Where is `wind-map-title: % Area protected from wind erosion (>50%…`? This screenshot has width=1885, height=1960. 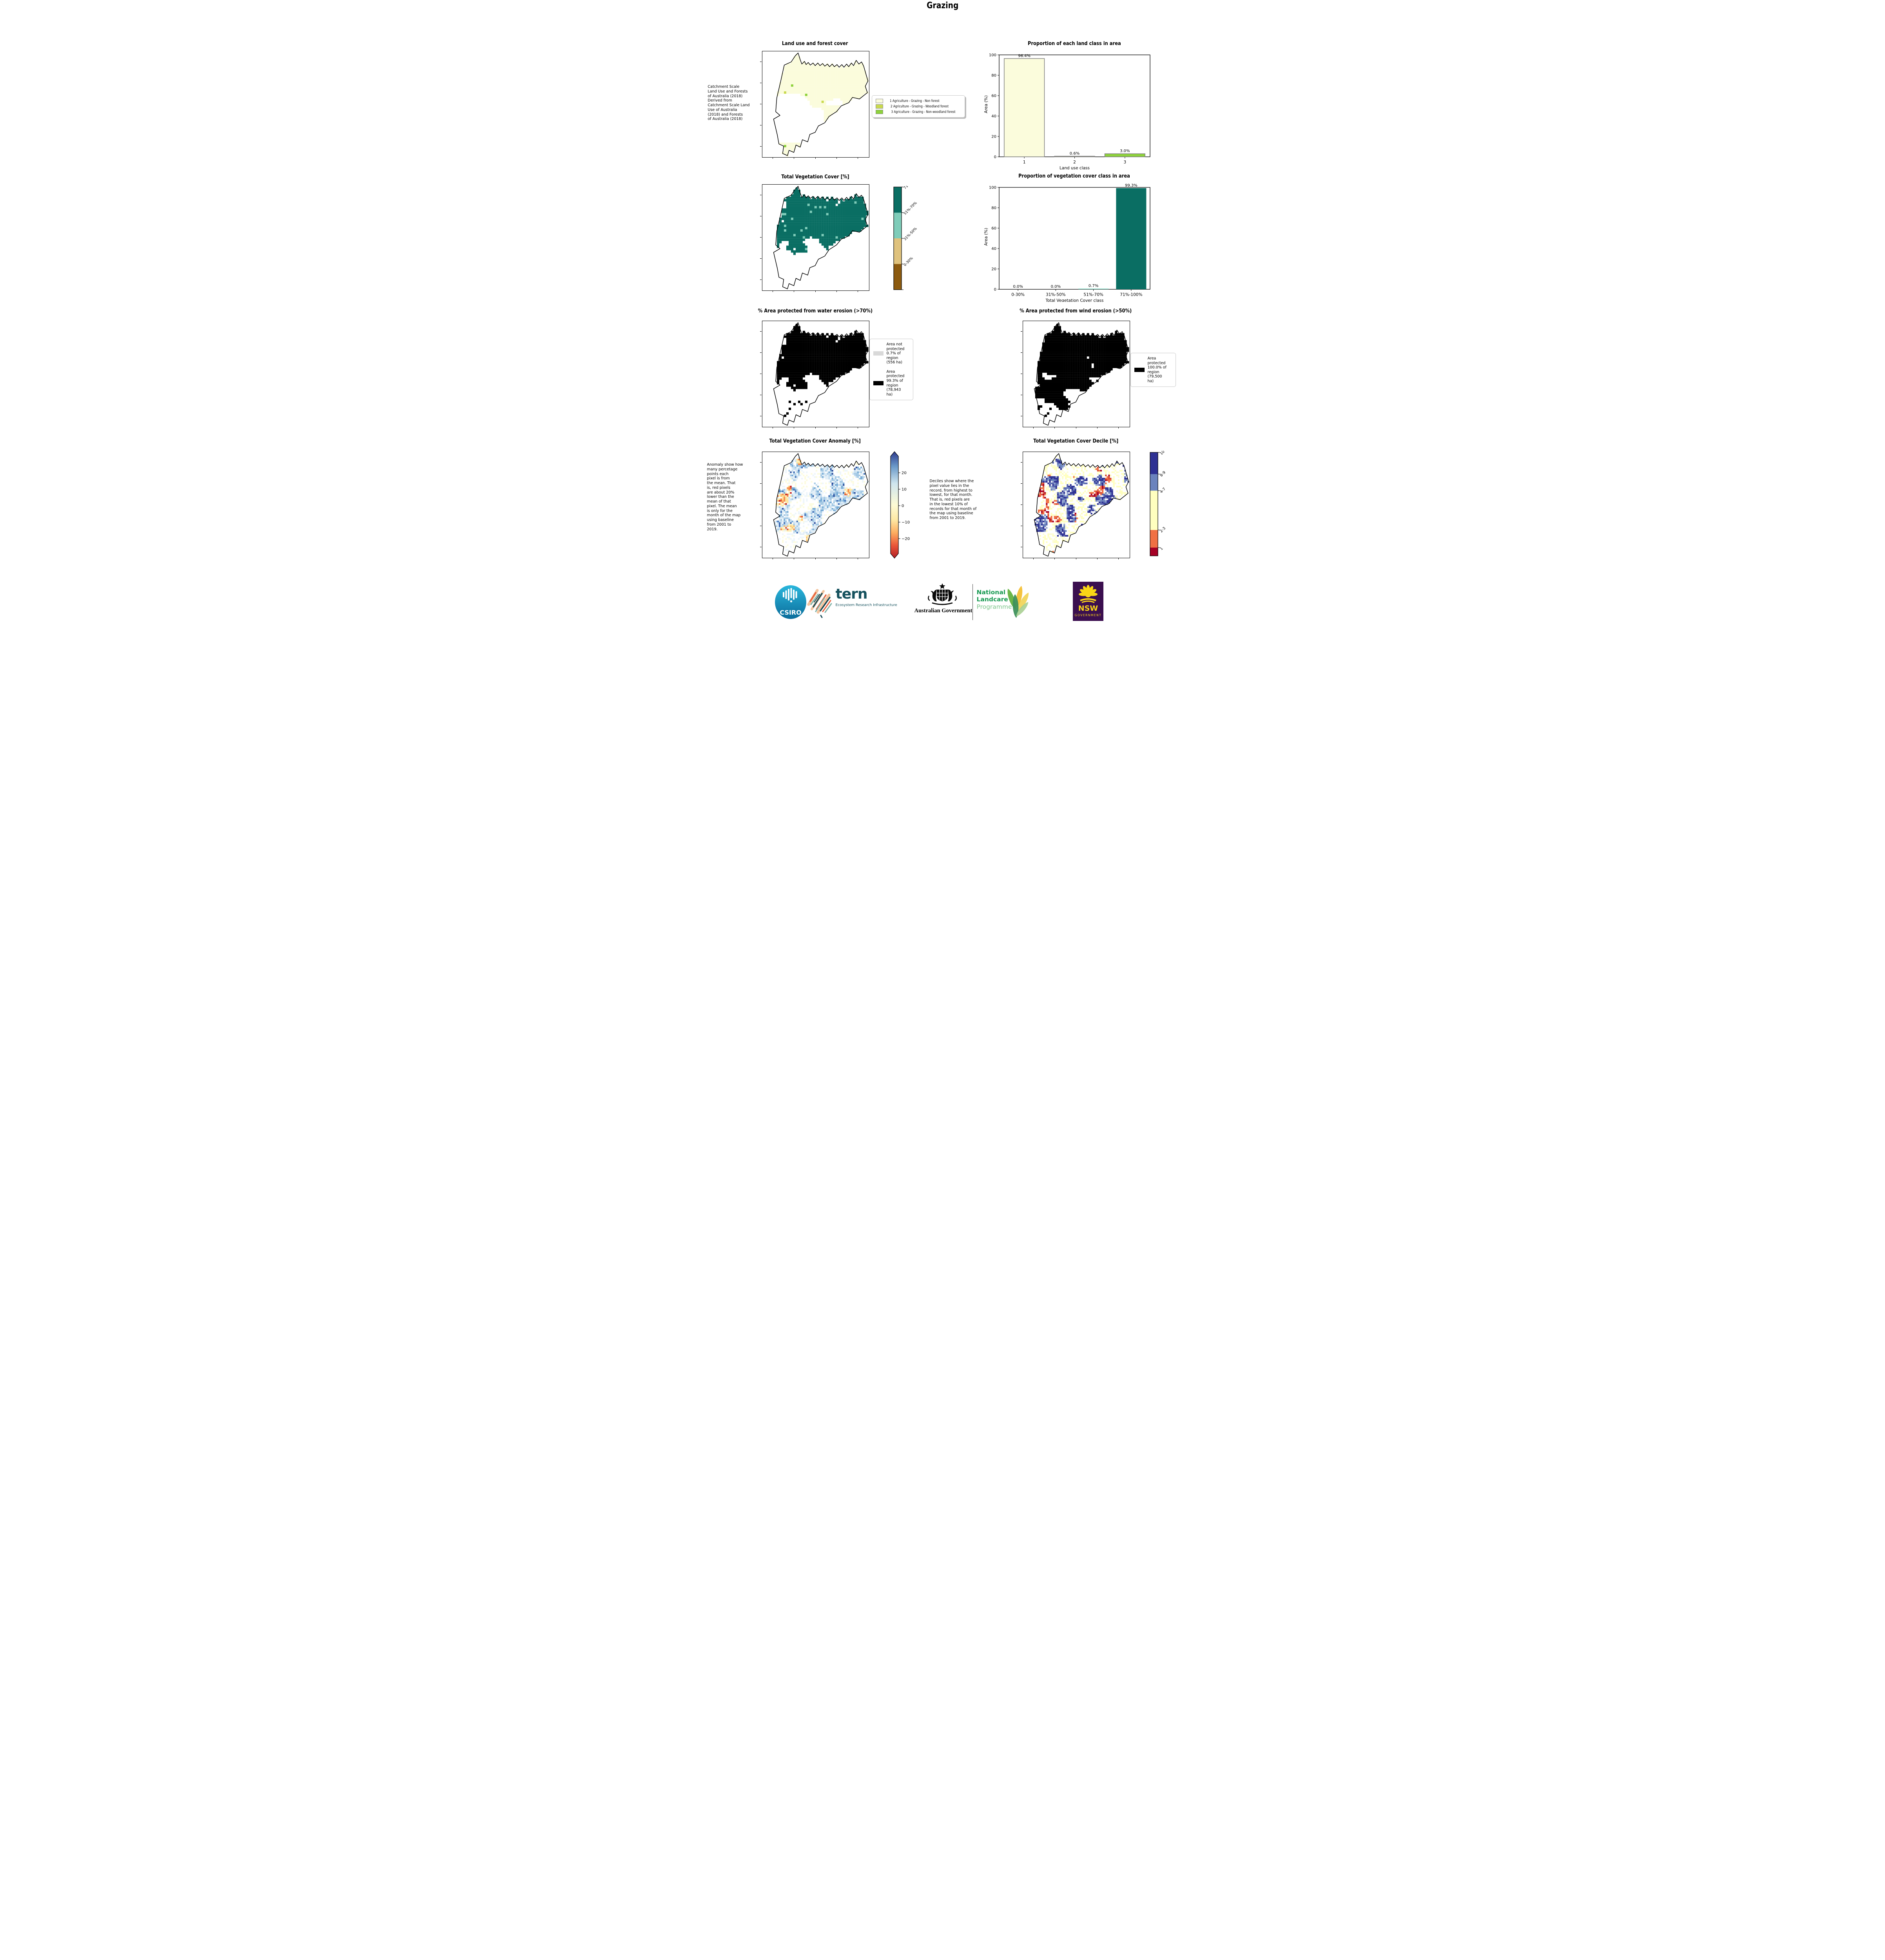 wind-map-title: % Area protected from wind erosion (>50%… is located at coordinates (1076, 311).